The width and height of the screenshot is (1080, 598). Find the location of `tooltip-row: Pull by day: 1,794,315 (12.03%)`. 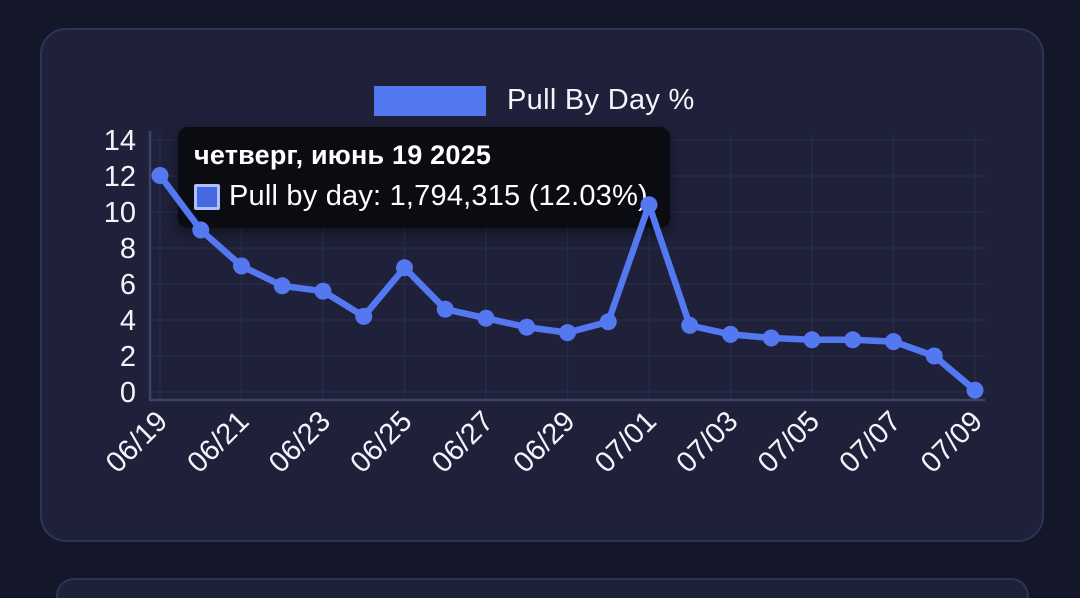

tooltip-row: Pull by day: 1,794,315 (12.03%) is located at coordinates (421, 196).